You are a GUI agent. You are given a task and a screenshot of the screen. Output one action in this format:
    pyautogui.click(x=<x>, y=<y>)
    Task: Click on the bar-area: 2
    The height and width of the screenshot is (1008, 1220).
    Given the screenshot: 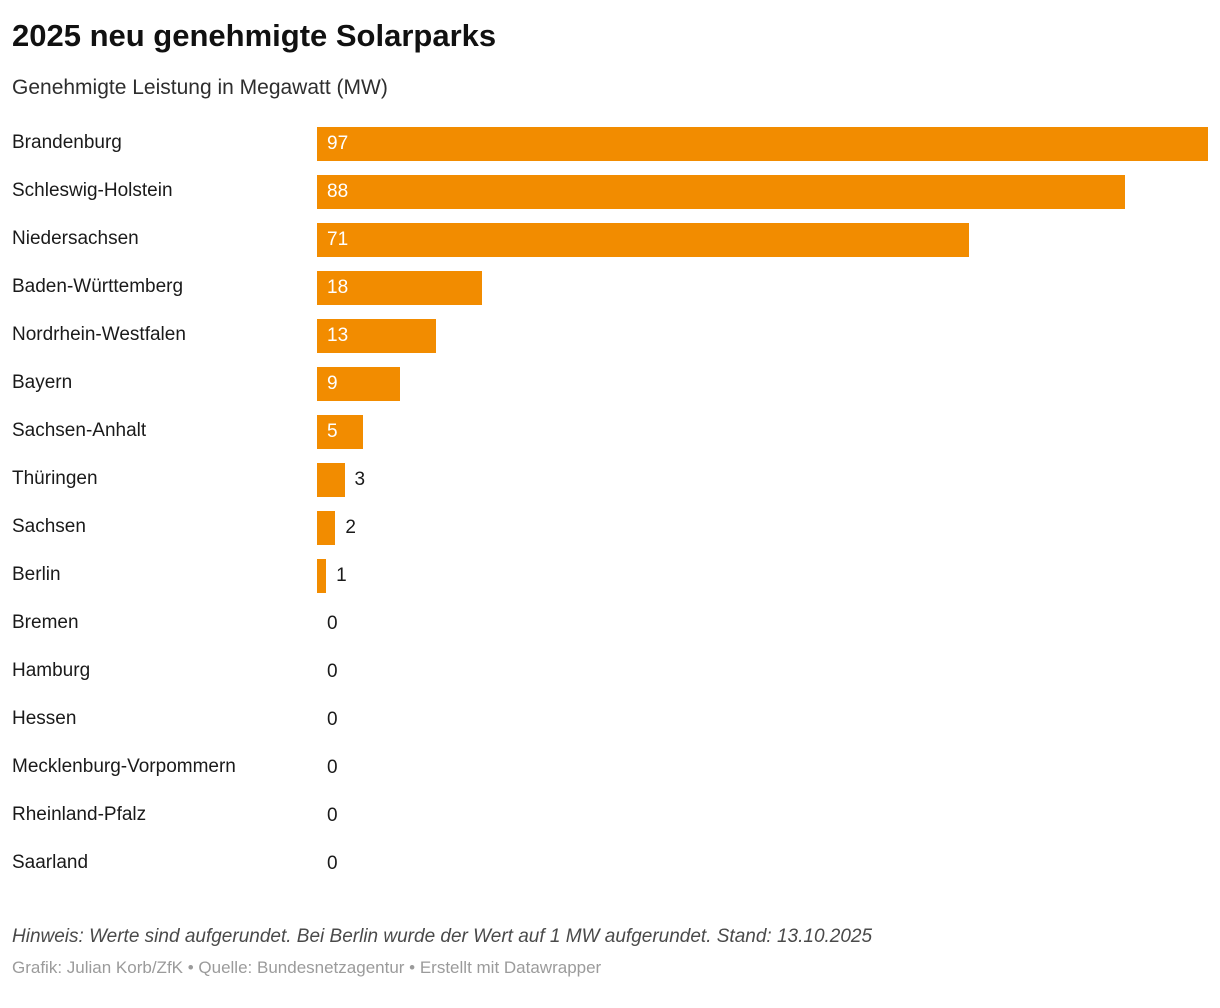 What is the action you would take?
    pyautogui.click(x=762, y=527)
    